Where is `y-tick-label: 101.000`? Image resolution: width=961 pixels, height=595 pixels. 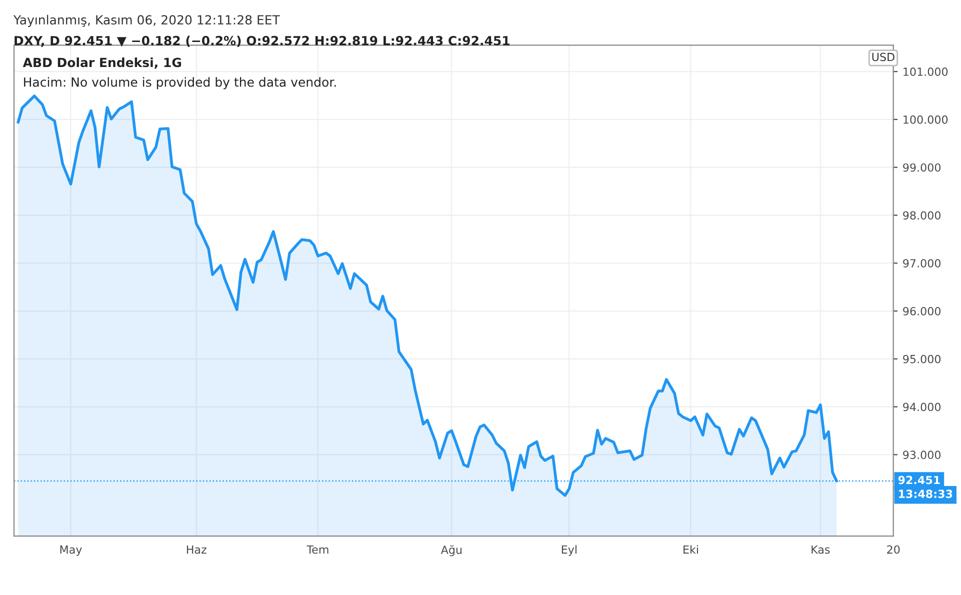
y-tick-label: 101.000 is located at coordinates (926, 72).